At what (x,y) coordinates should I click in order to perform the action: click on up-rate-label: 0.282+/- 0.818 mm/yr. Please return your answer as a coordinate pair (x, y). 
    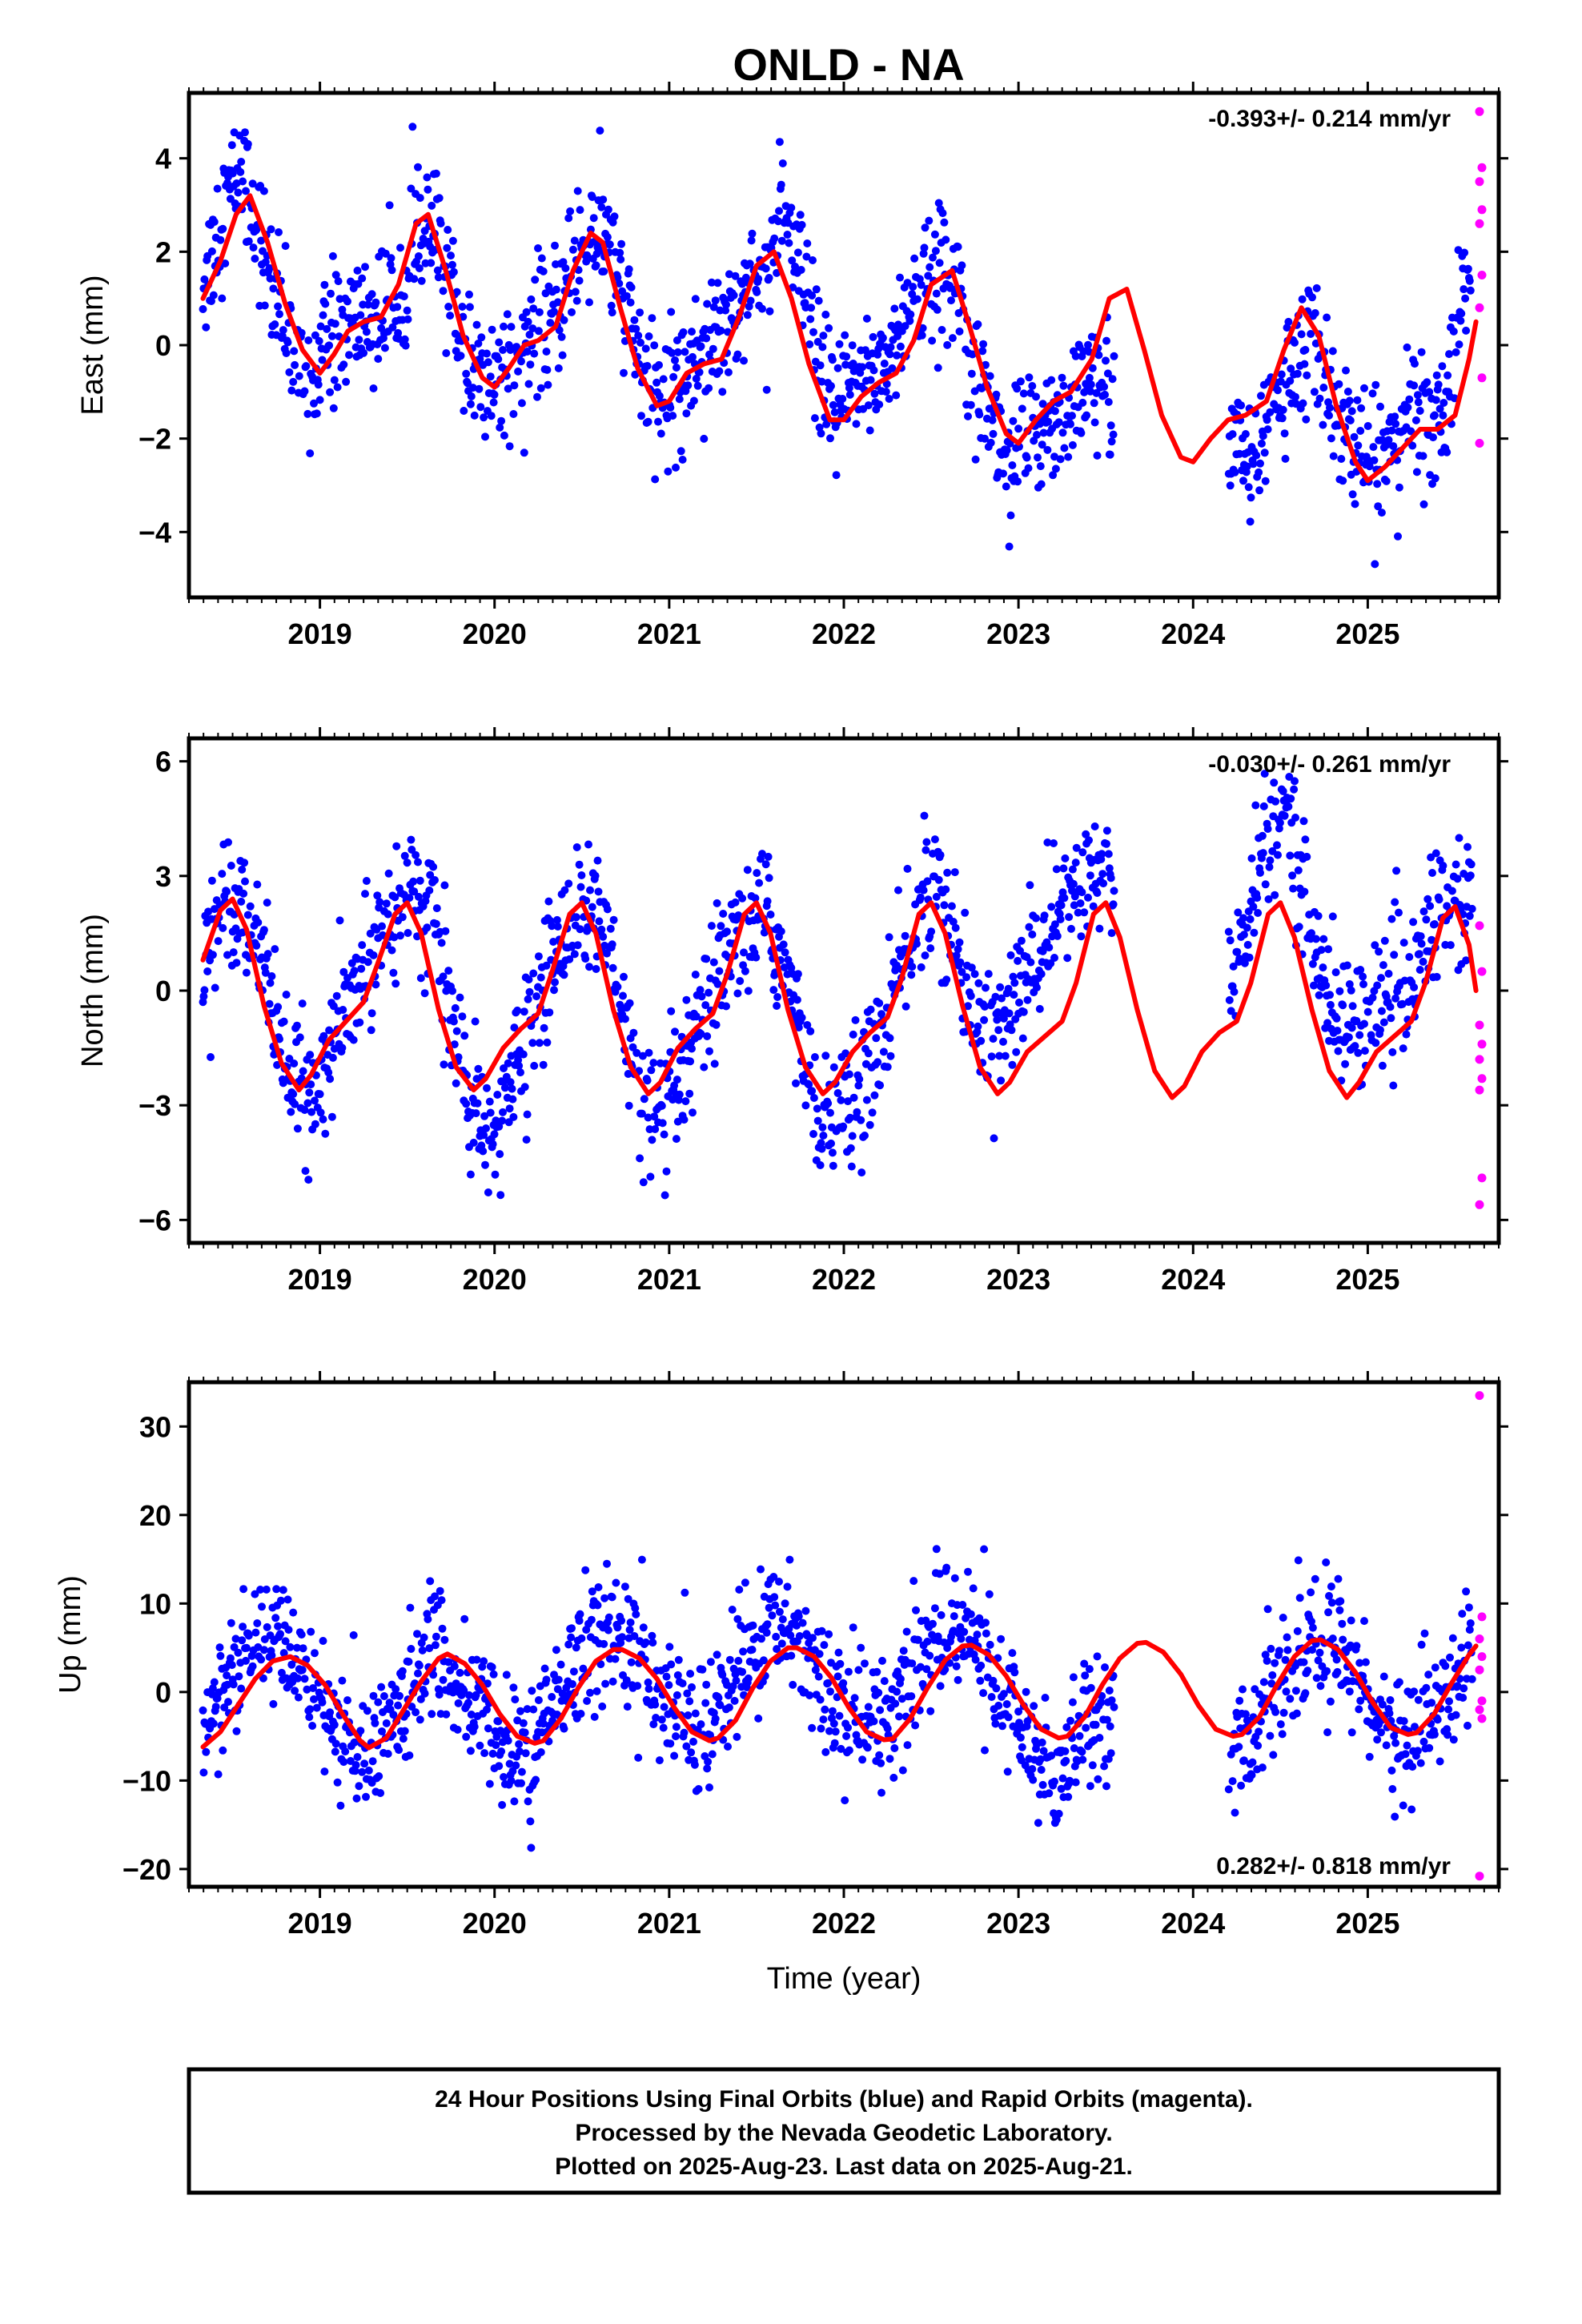
    Looking at the image, I should click on (1333, 1867).